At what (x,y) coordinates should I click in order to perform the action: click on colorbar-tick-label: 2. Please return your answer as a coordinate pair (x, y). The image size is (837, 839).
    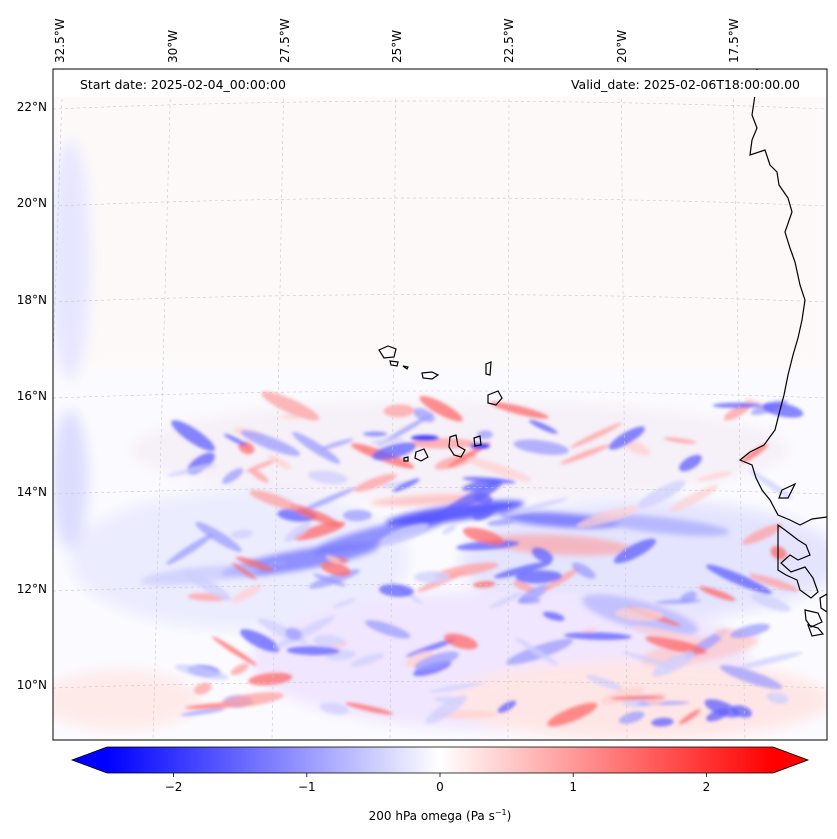
    Looking at the image, I should click on (707, 787).